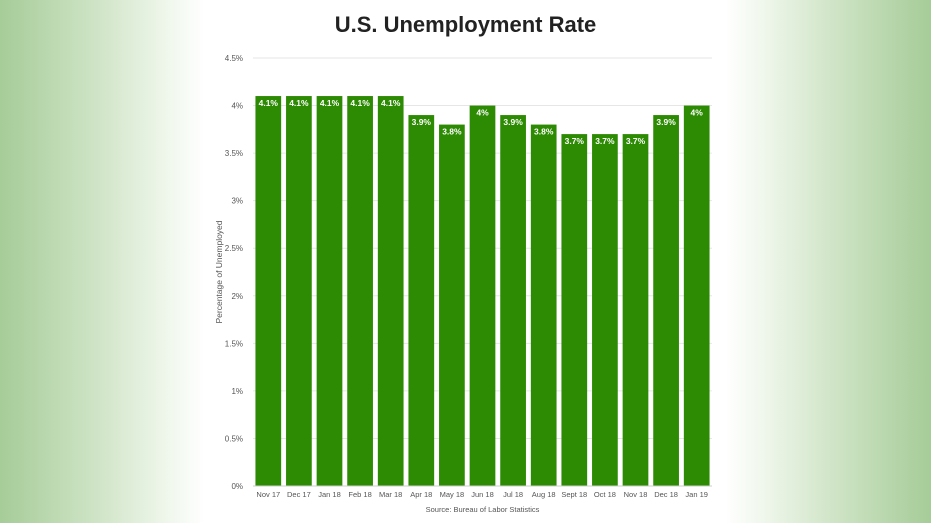 The width and height of the screenshot is (931, 523). What do you see at coordinates (452, 494) in the screenshot?
I see `x-tick-label: May 18` at bounding box center [452, 494].